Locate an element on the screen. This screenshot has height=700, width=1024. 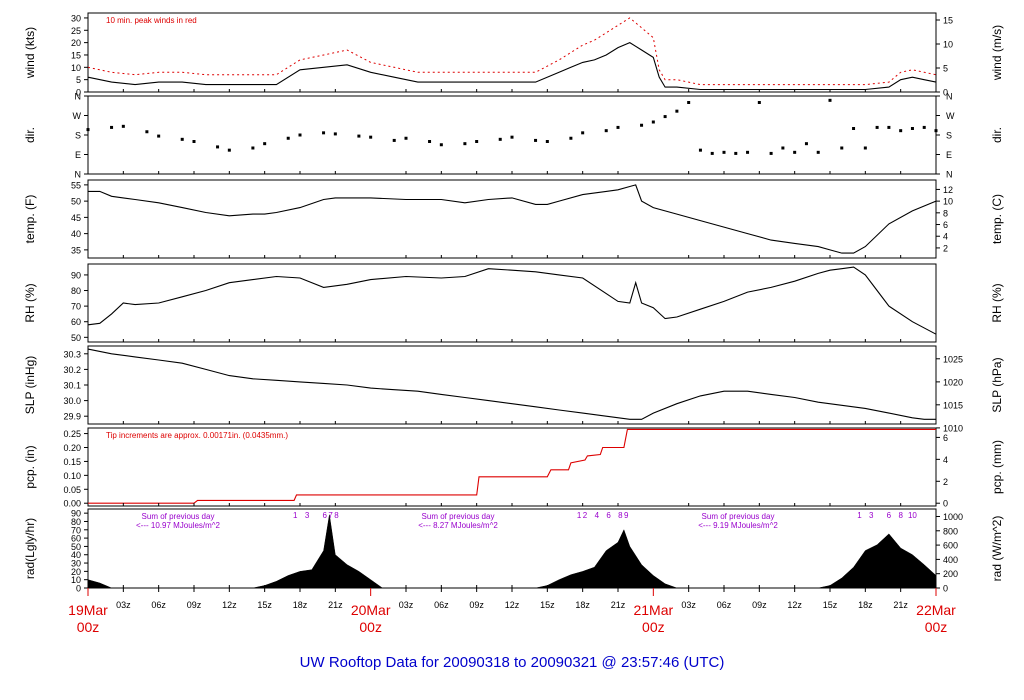
rad-ytick-label: 30 is located at coordinates (76, 564).